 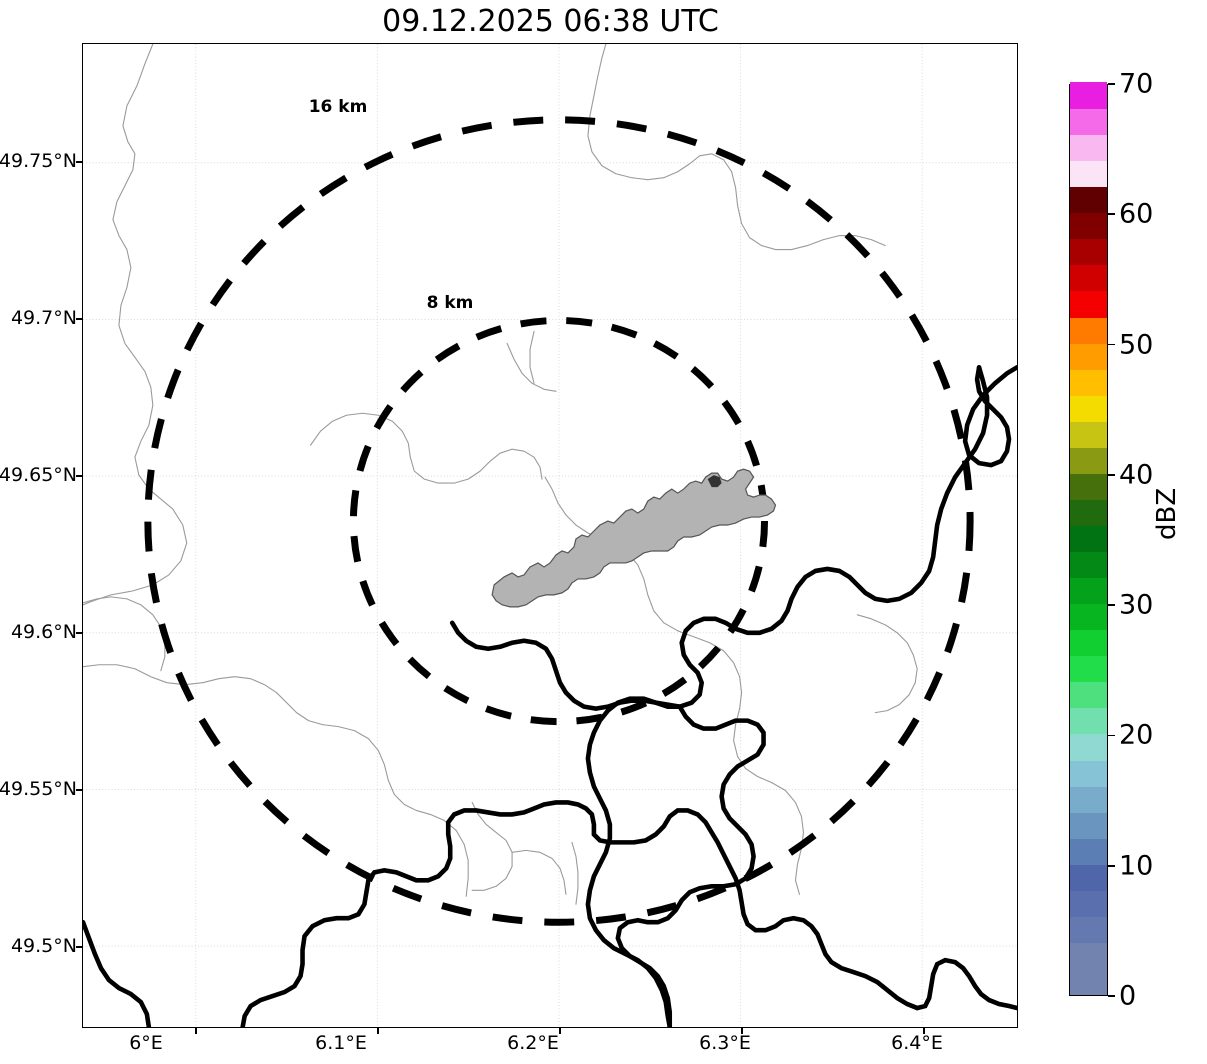 What do you see at coordinates (1136, 605) in the screenshot?
I see `colorbar-tick-label: 30` at bounding box center [1136, 605].